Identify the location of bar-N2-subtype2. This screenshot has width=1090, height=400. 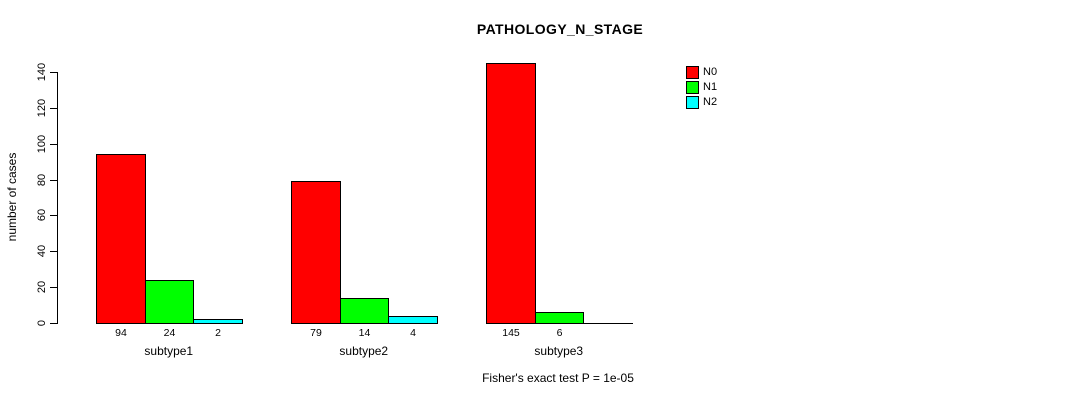
(413, 320).